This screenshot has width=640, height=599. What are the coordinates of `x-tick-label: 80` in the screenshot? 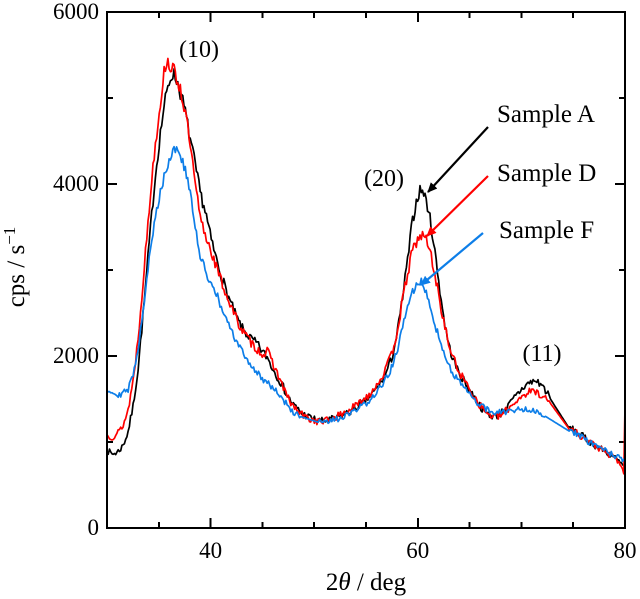 It's located at (625, 550).